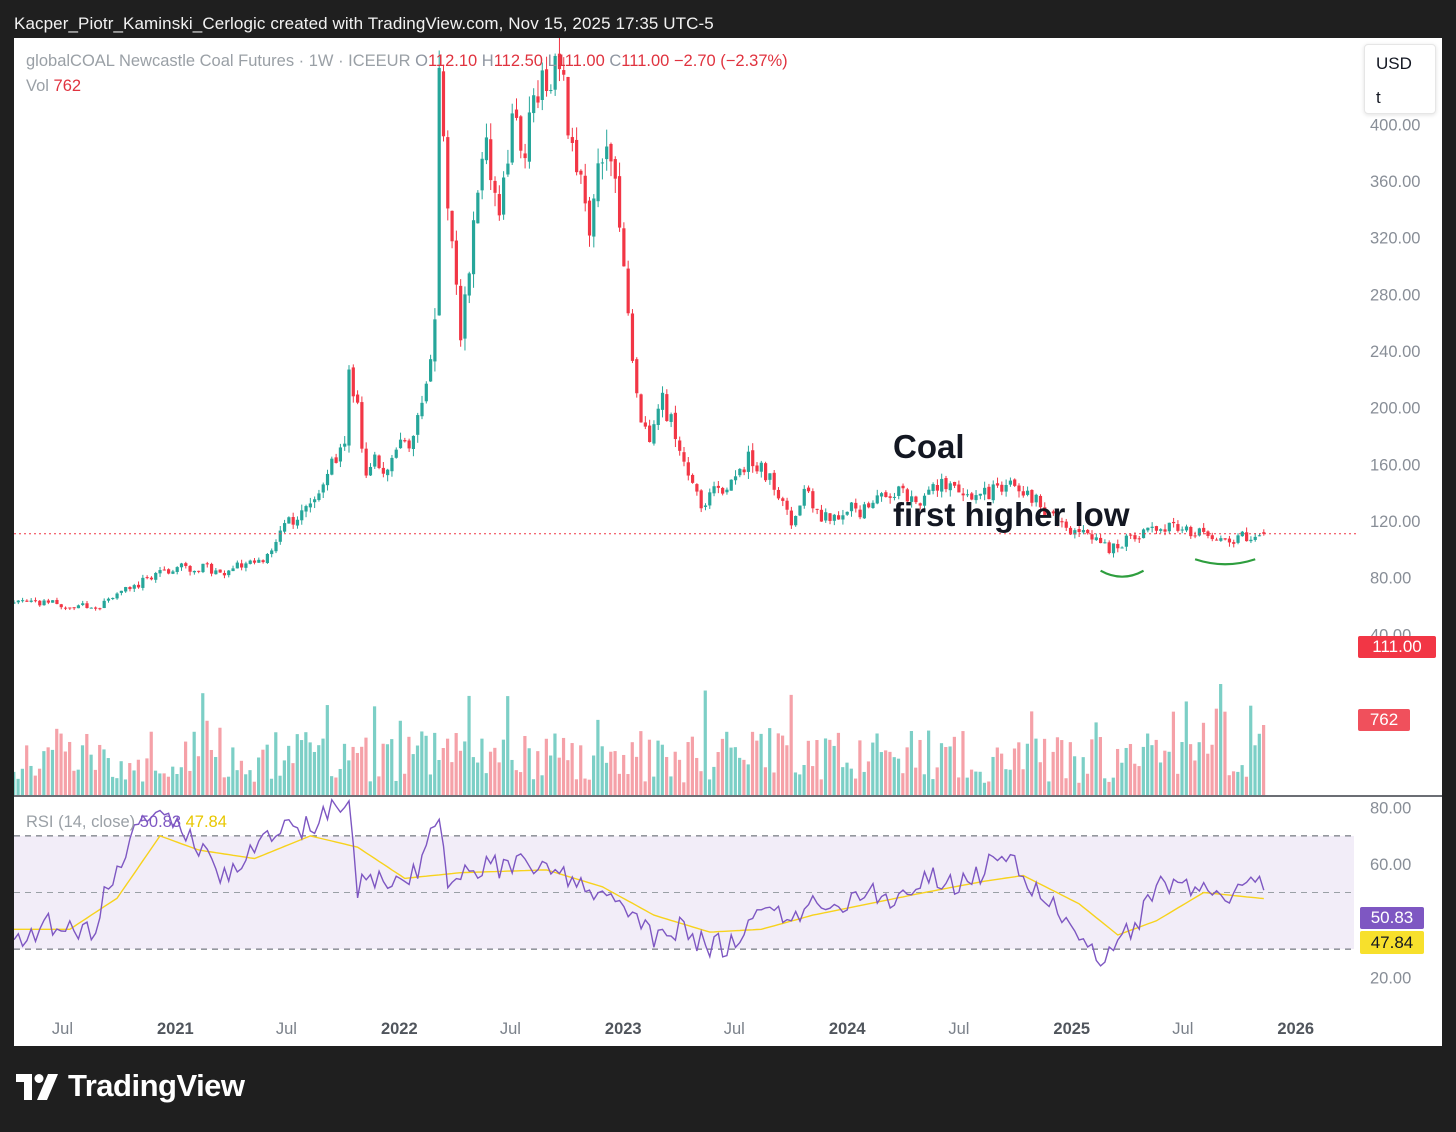  Describe the element at coordinates (1384, 720) in the screenshot. I see `last-volume-tag: 762` at that location.